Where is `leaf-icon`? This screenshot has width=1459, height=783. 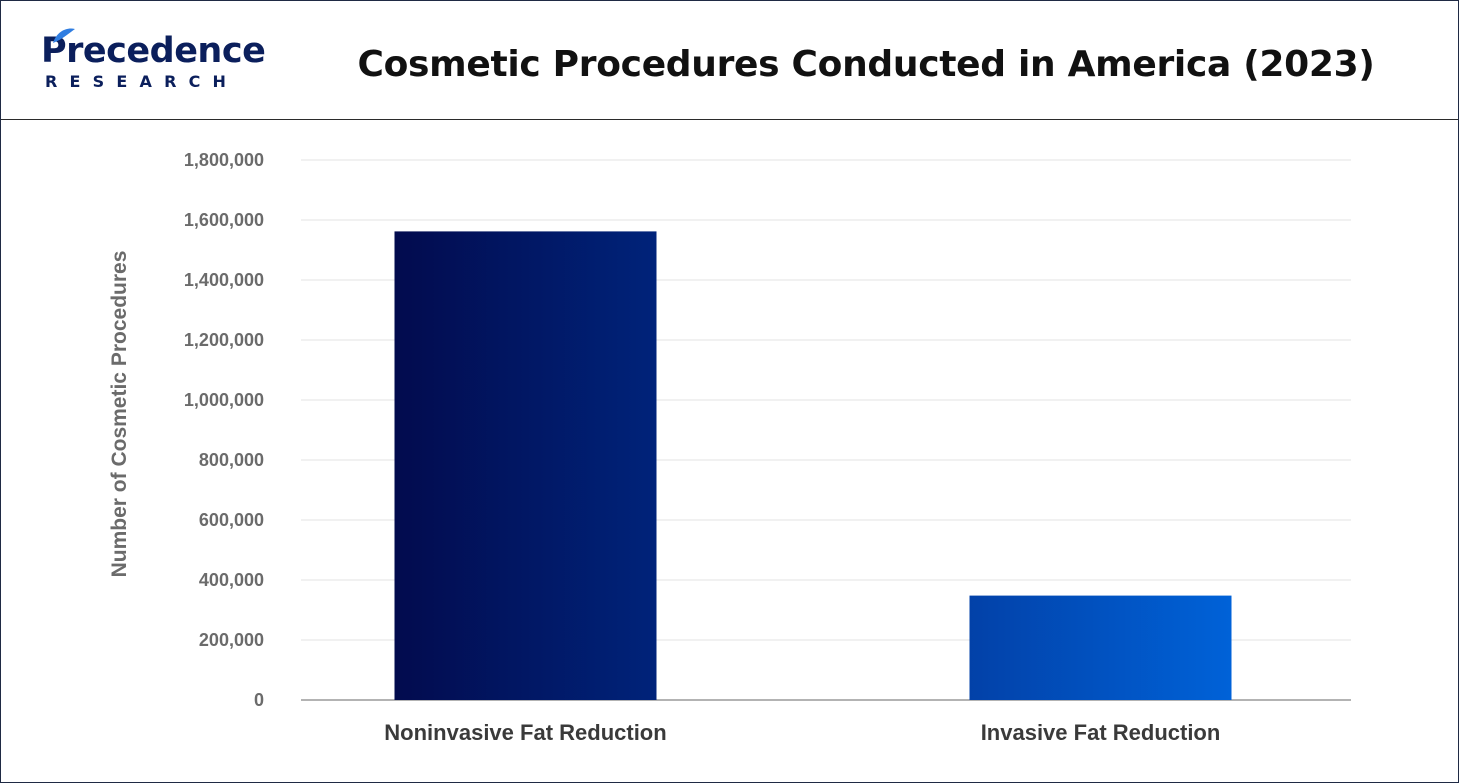 leaf-icon is located at coordinates (64, 35).